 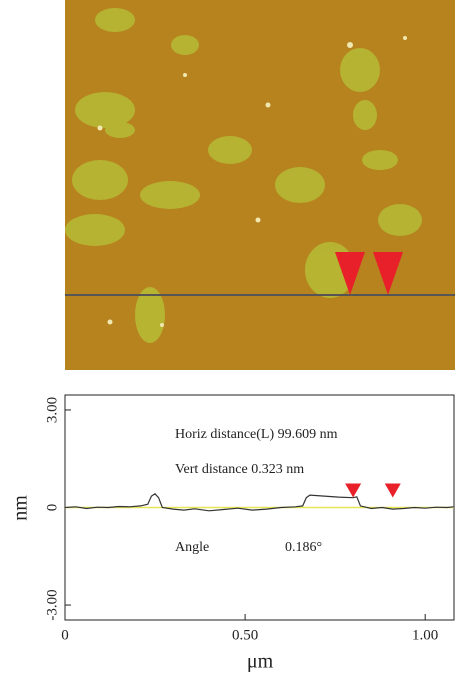 What do you see at coordinates (65, 635) in the screenshot?
I see `x-tick-label: 0` at bounding box center [65, 635].